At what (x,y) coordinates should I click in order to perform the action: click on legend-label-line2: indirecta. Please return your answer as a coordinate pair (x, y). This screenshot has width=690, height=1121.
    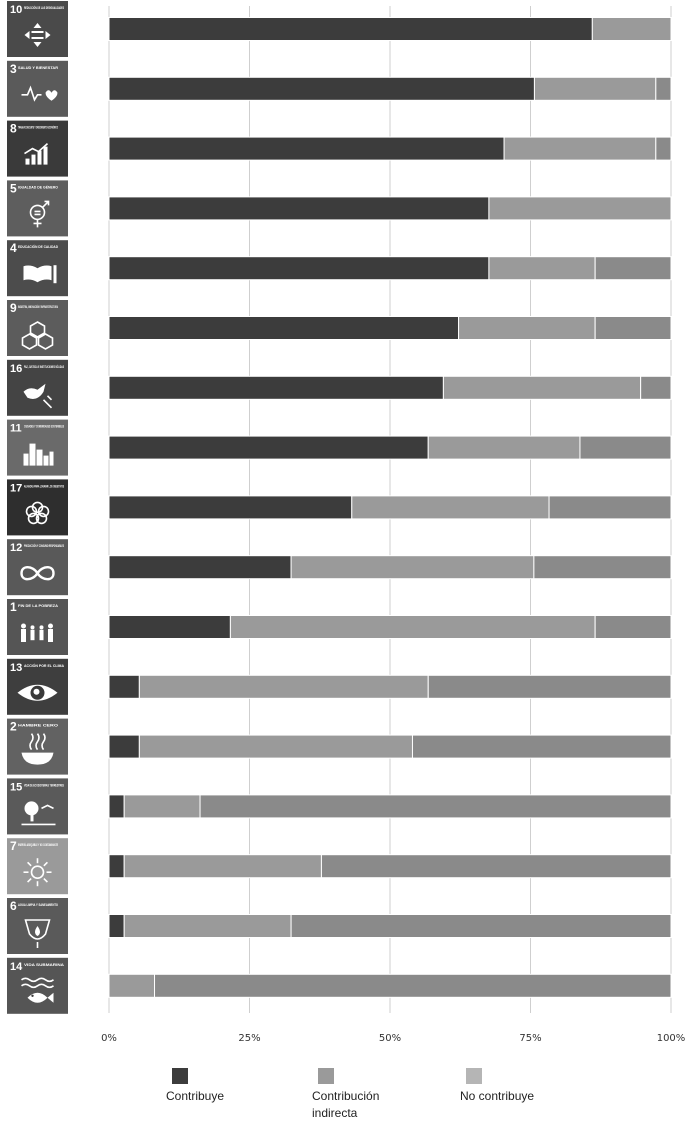
    Looking at the image, I should click on (335, 1113).